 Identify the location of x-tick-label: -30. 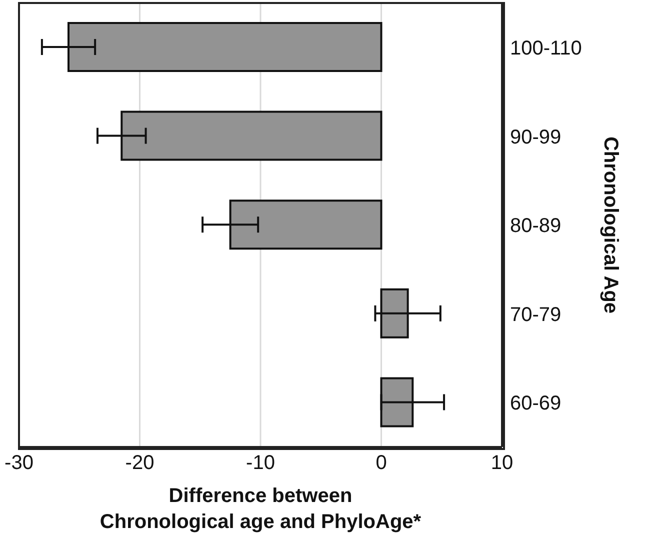
(19, 463).